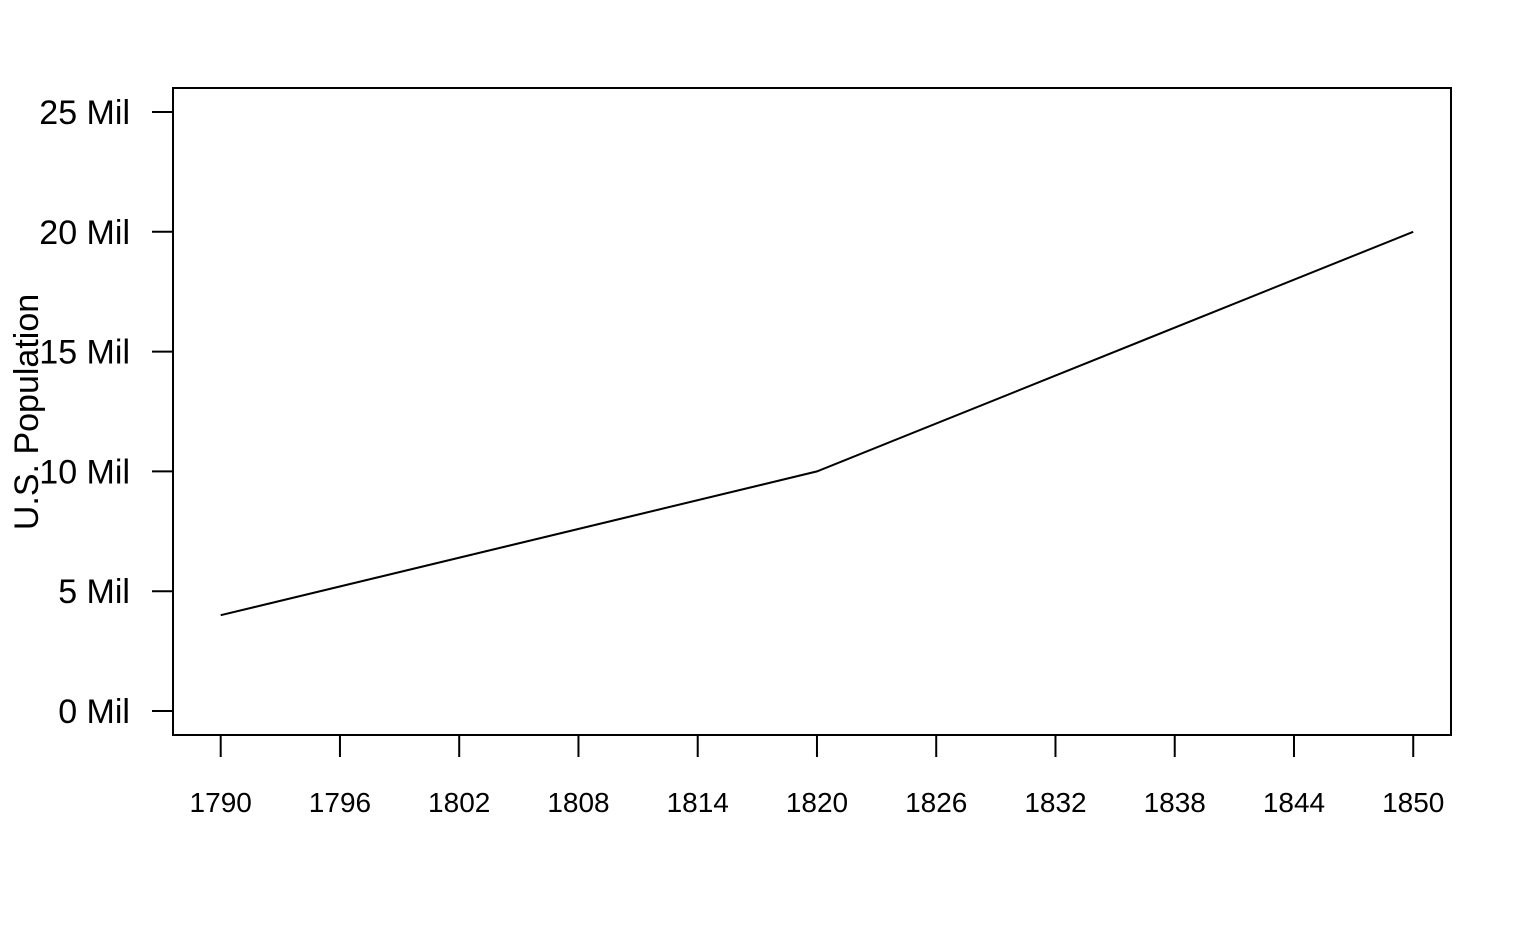 The image size is (1540, 951). I want to click on x-tick-label: 1802, so click(459, 802).